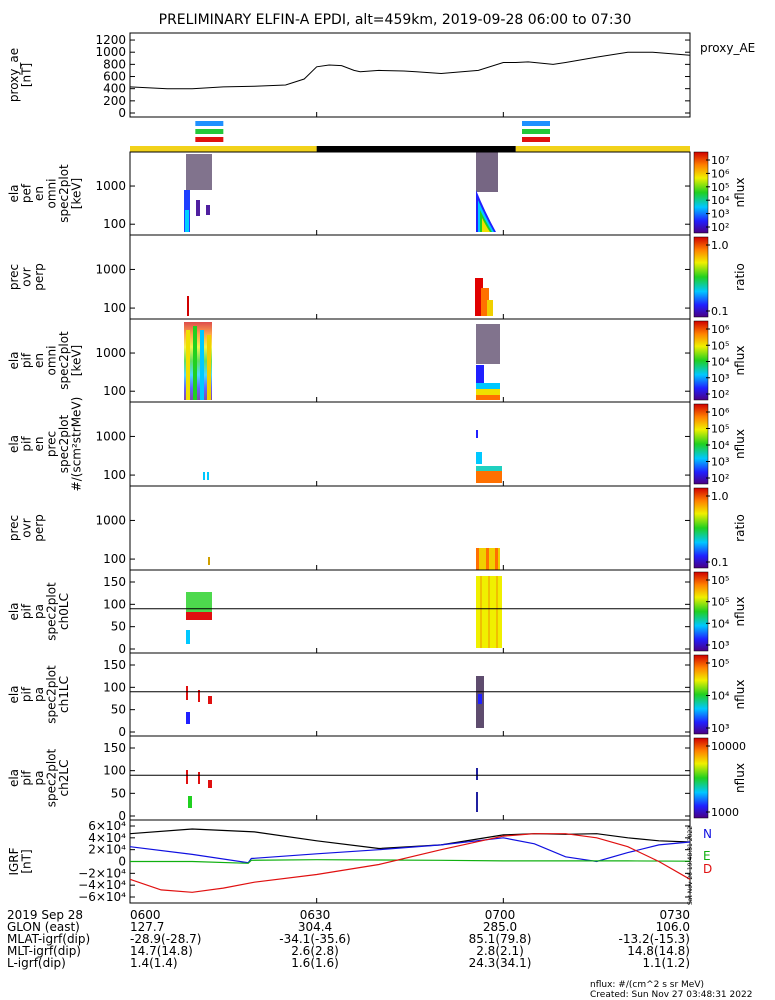 This screenshot has width=775, height=1000. Describe the element at coordinates (114, 687) in the screenshot. I see `panel-7-ytick-label: 100` at that location.